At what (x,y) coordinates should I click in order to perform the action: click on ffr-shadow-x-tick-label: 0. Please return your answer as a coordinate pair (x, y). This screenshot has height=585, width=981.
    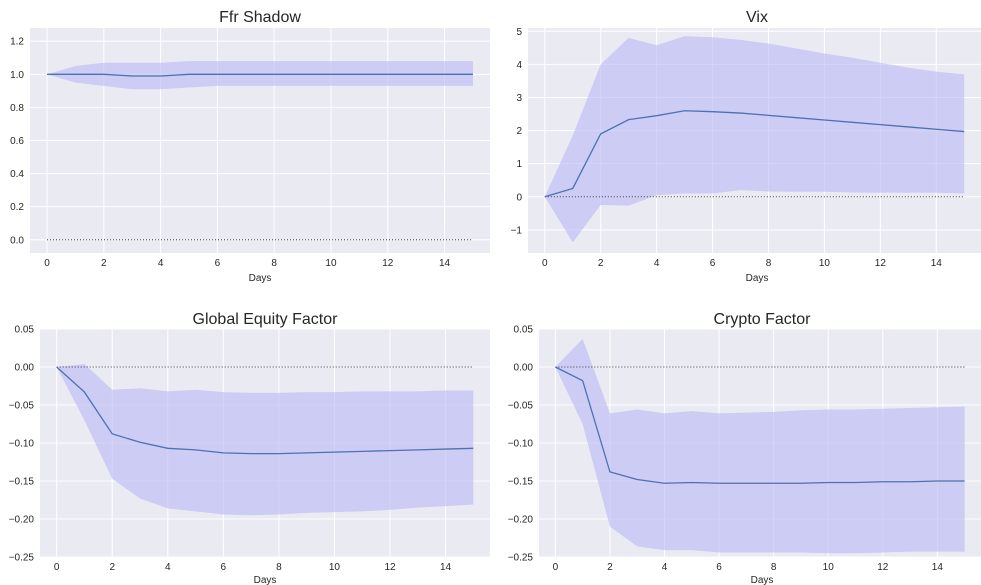
    Looking at the image, I should click on (47, 263).